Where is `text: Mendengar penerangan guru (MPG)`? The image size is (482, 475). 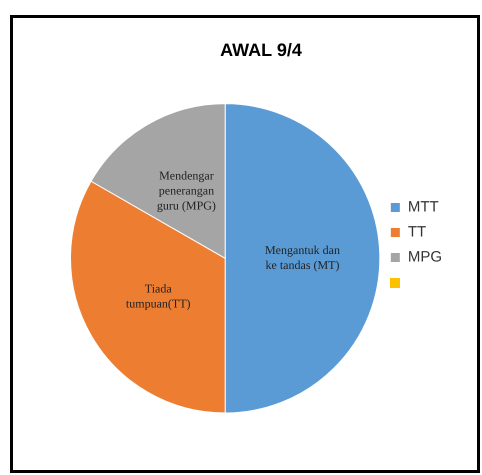 text: Mendengar penerangan guru (MPG) is located at coordinates (186, 190).